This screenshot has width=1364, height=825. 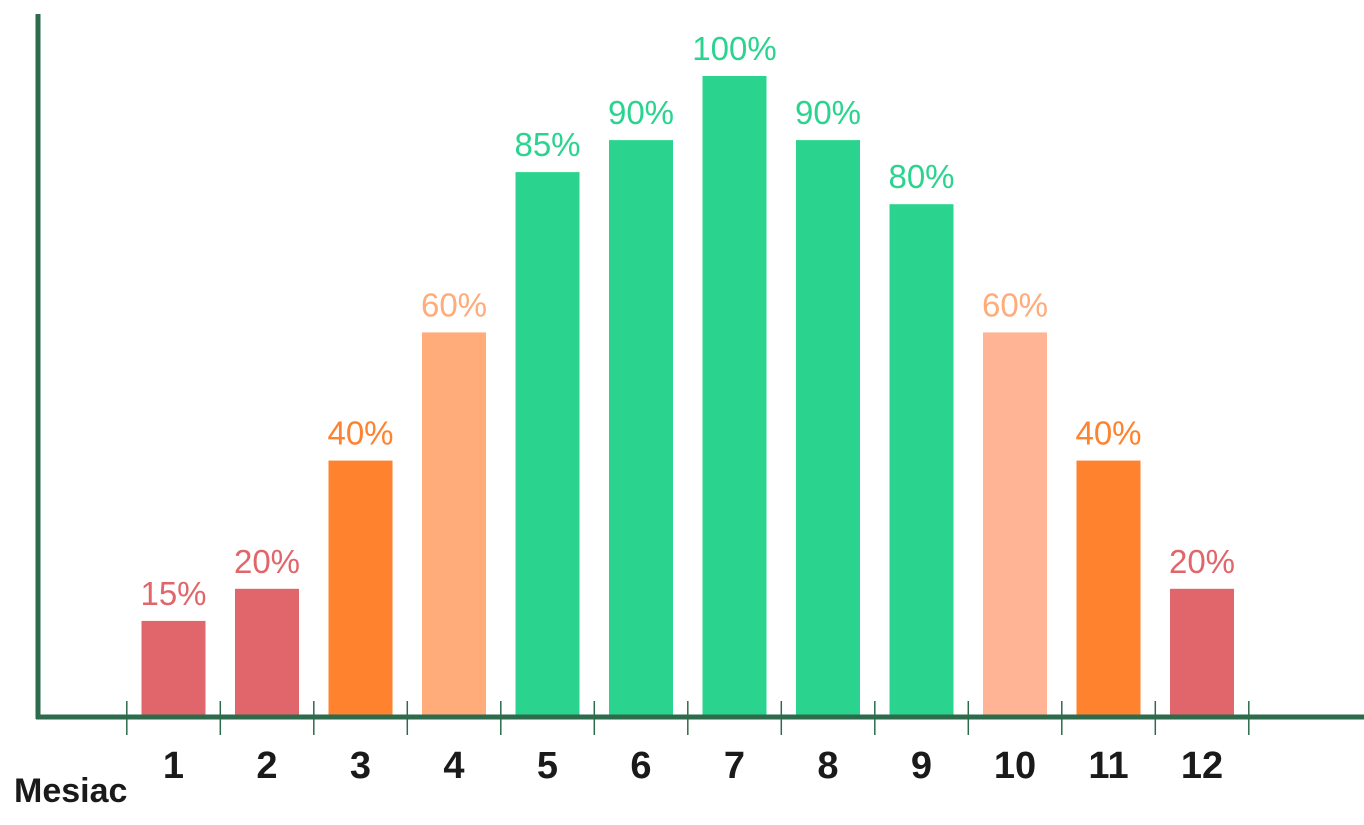 I want to click on value-label-month-9: 80%, so click(x=921, y=176).